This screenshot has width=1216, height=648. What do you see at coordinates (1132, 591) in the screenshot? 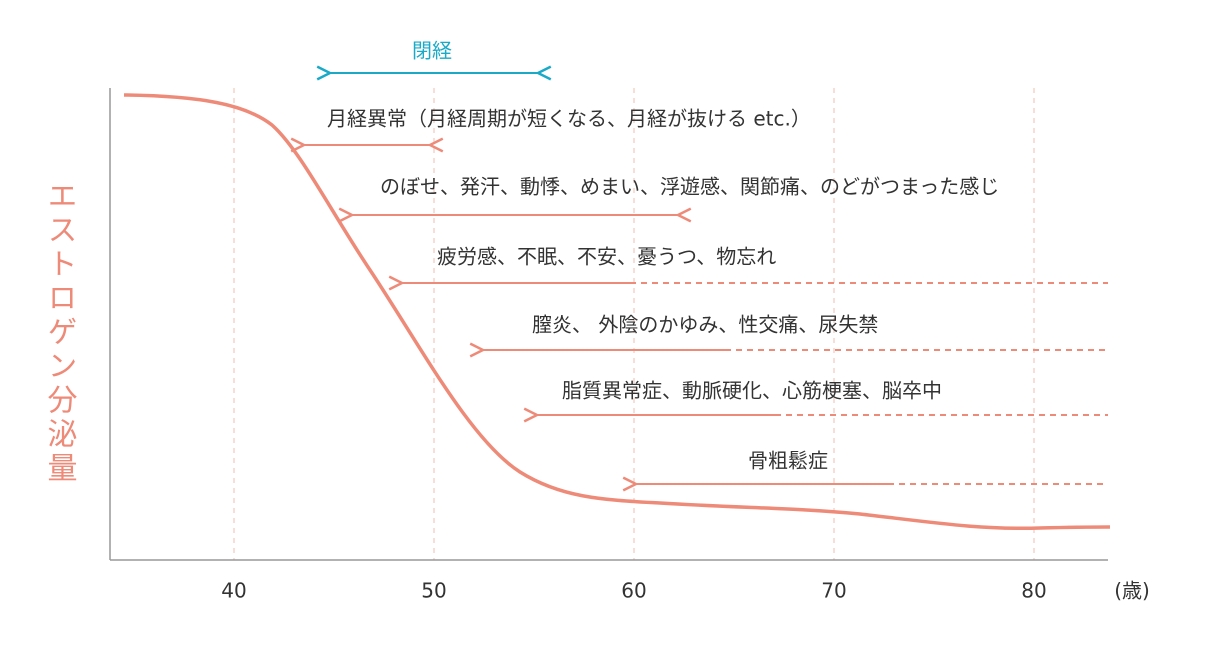
I see `x-axis-unit: (歳)` at bounding box center [1132, 591].